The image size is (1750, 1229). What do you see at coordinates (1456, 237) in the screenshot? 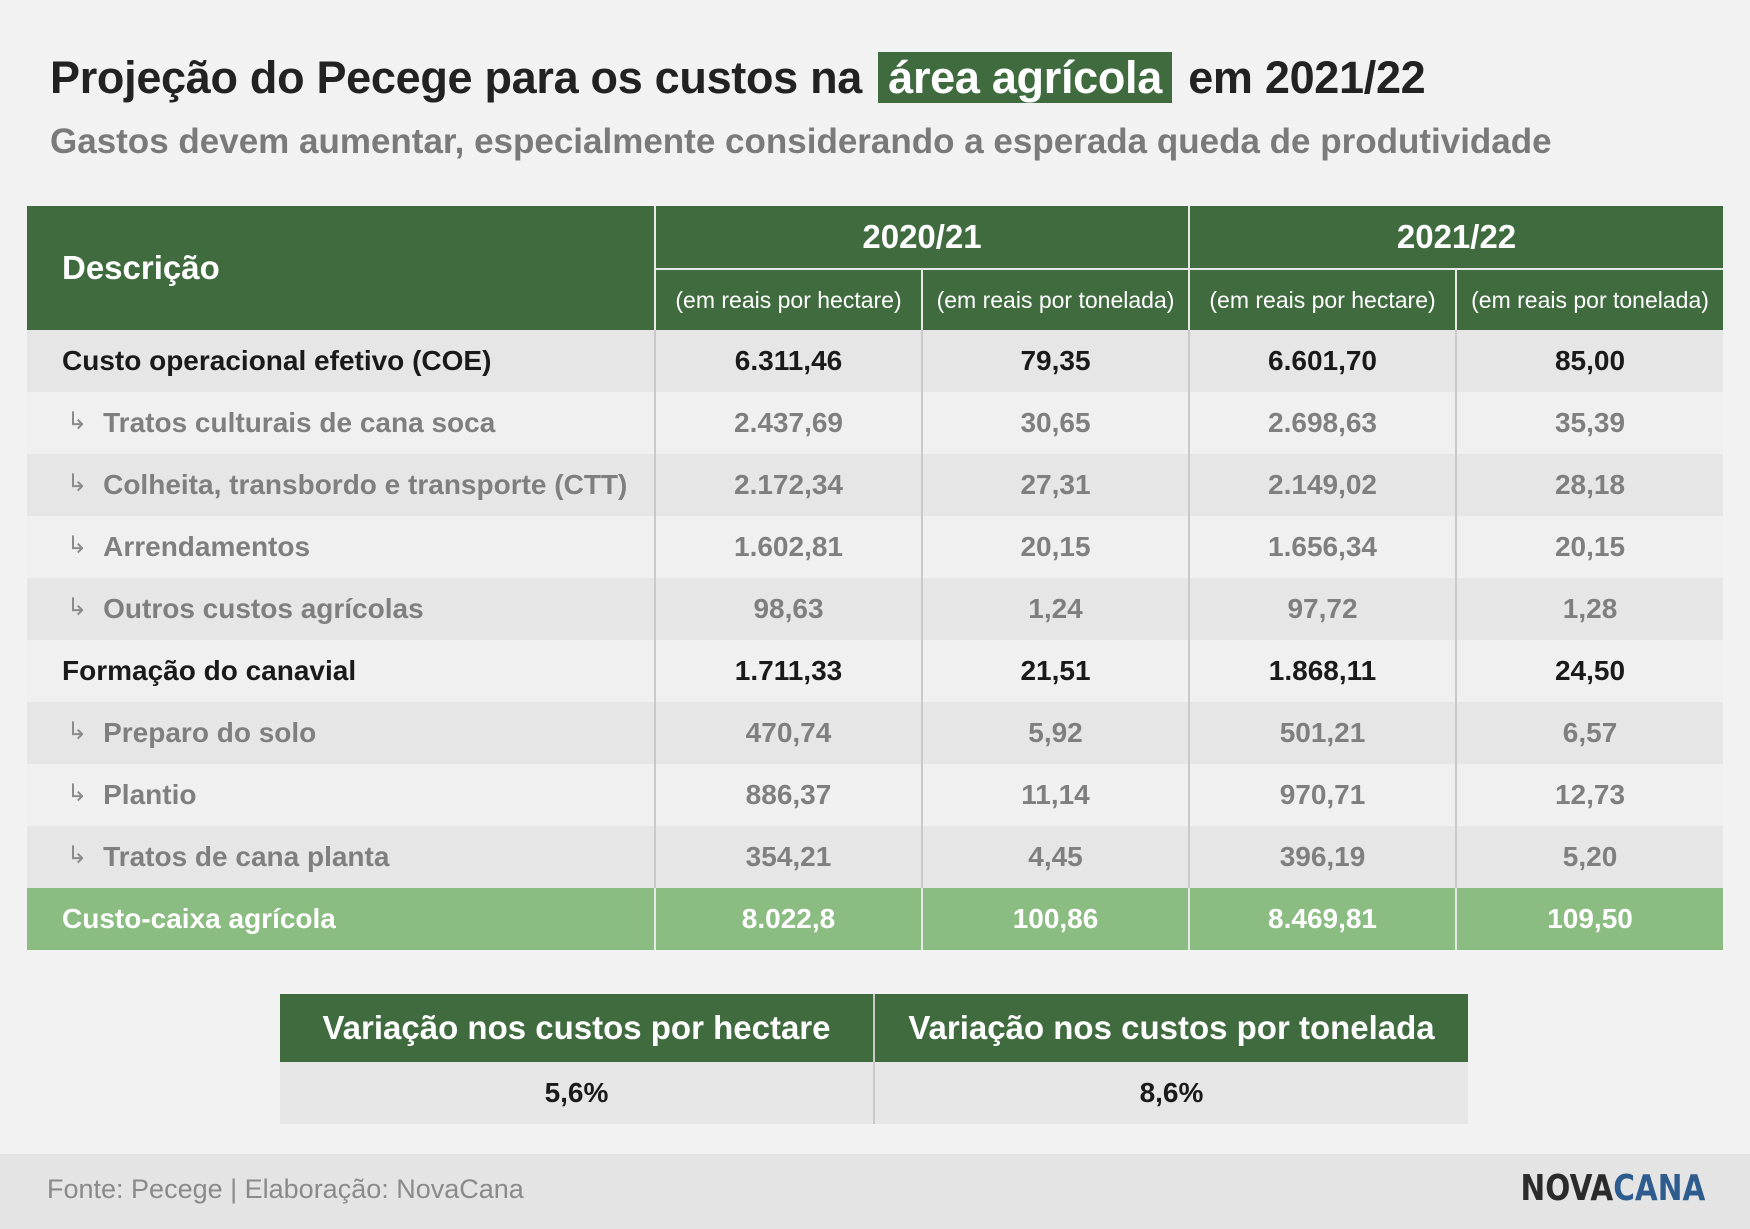
I see `header-year-2021-22: 2021/22` at bounding box center [1456, 237].